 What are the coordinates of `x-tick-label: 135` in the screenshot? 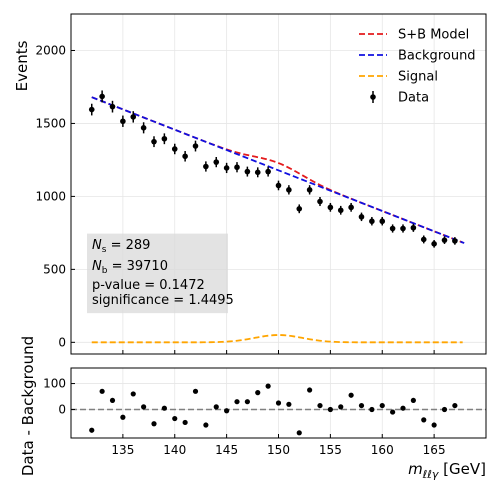 It's located at (122, 450).